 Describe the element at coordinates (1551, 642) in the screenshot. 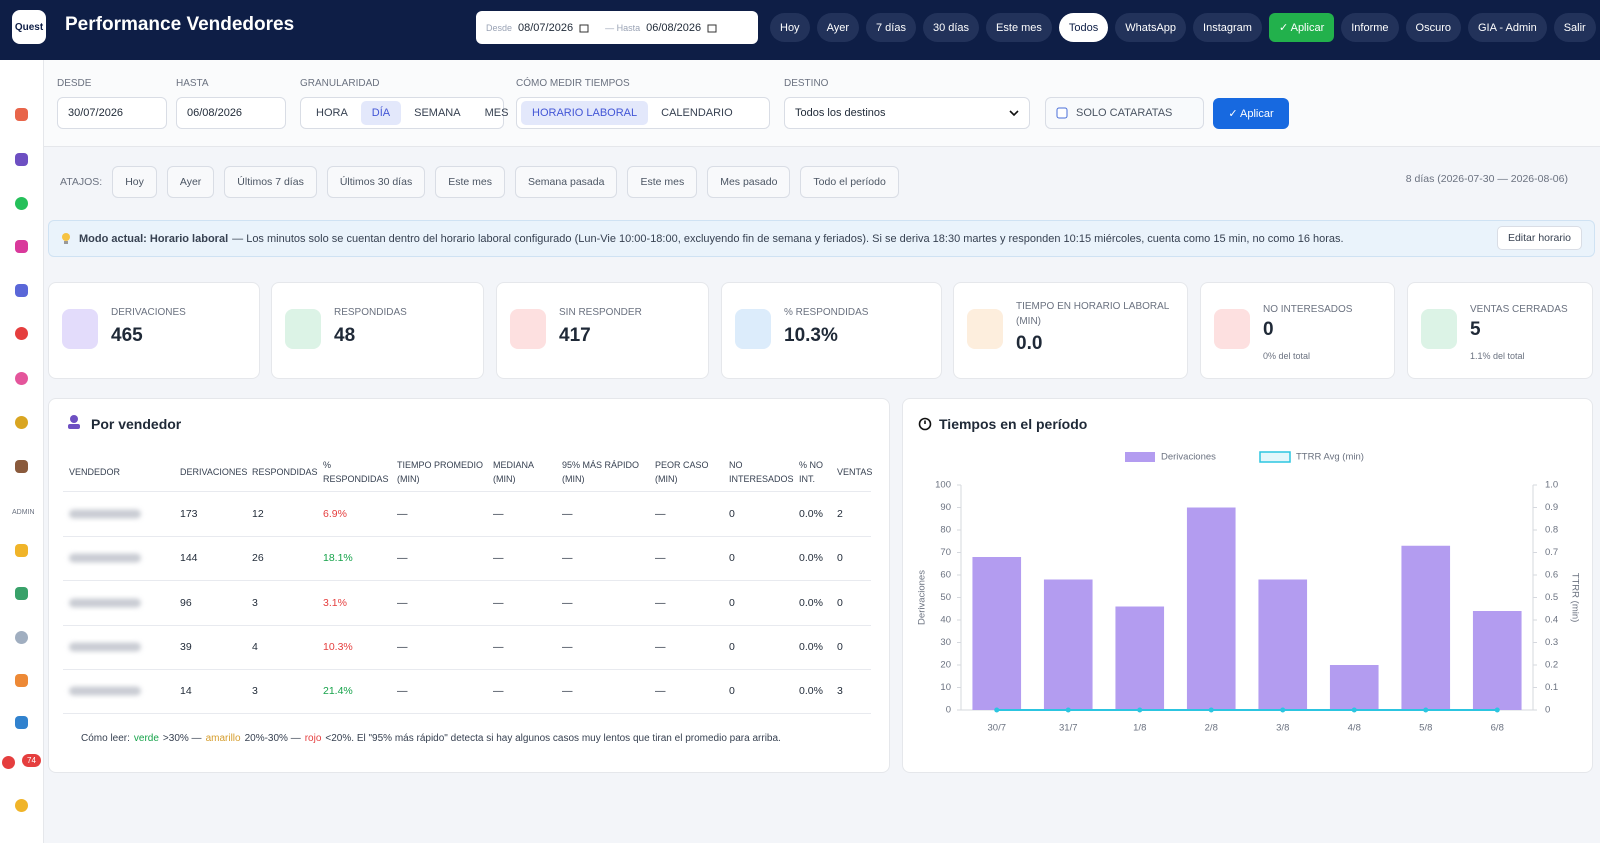

I see `y2-tick-label: 0.3` at that location.